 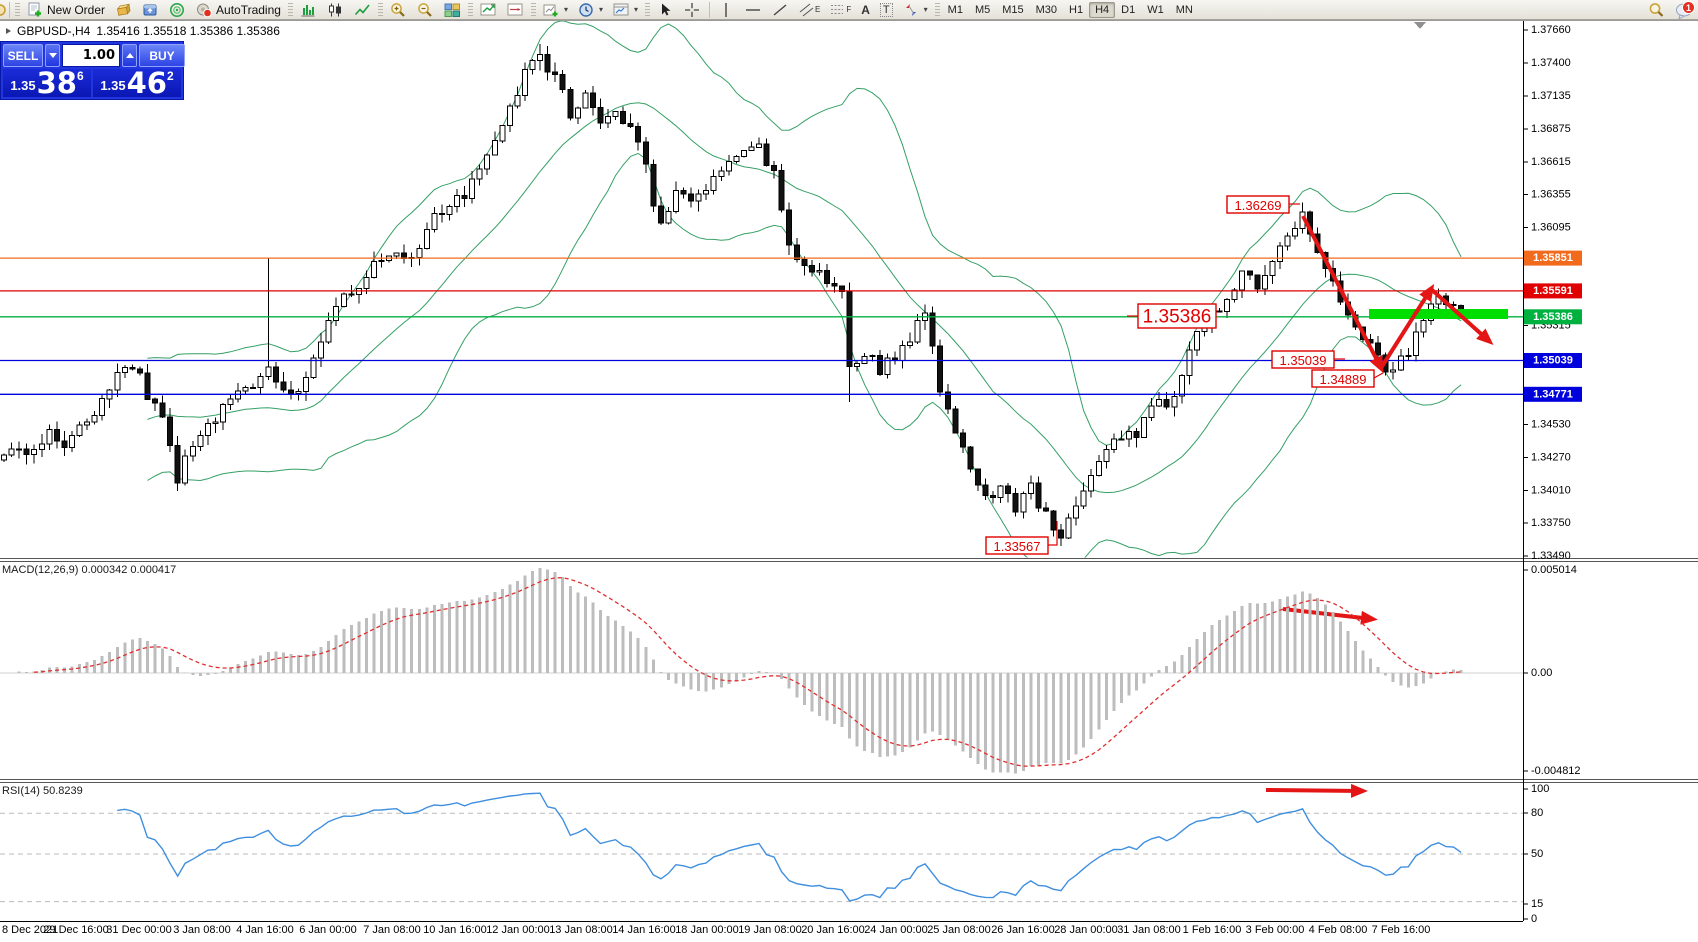 I want to click on data-window-button, so click(x=488, y=10).